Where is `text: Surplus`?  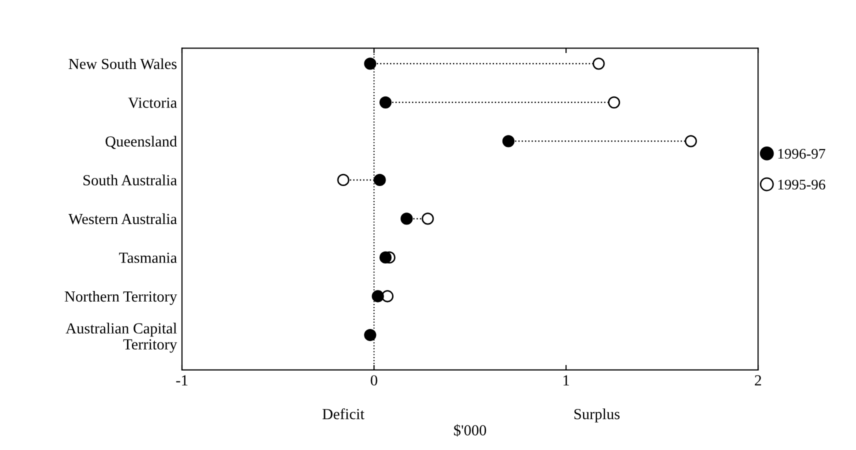
text: Surplus is located at coordinates (597, 415).